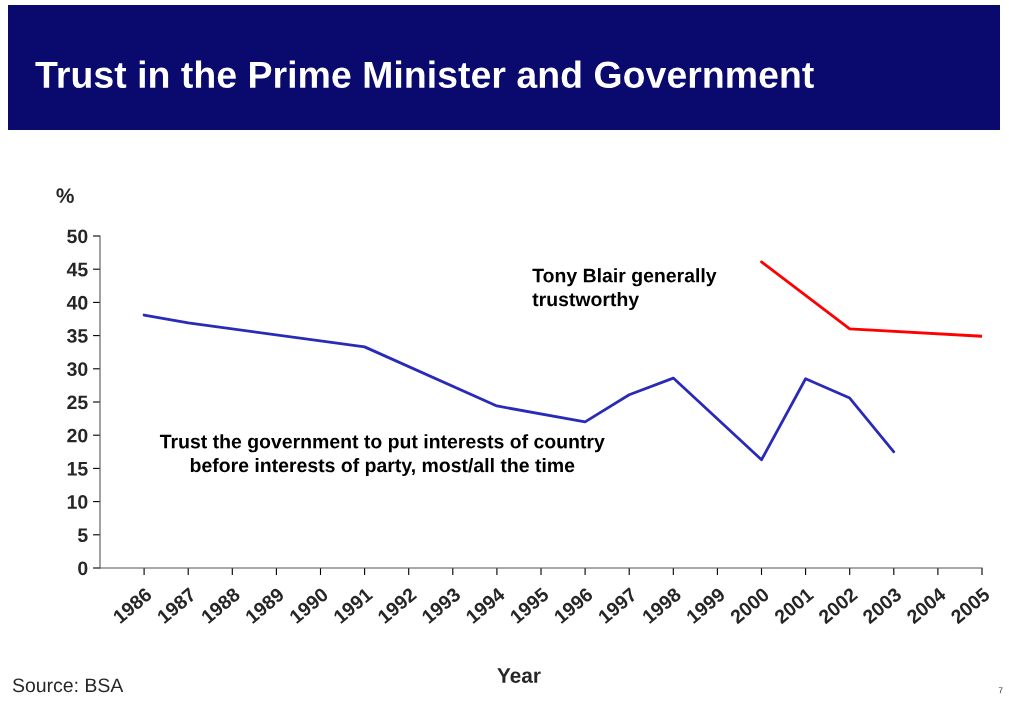 The width and height of the screenshot is (1009, 701). Describe the element at coordinates (82, 535) in the screenshot. I see `y-tick-label: 5` at that location.